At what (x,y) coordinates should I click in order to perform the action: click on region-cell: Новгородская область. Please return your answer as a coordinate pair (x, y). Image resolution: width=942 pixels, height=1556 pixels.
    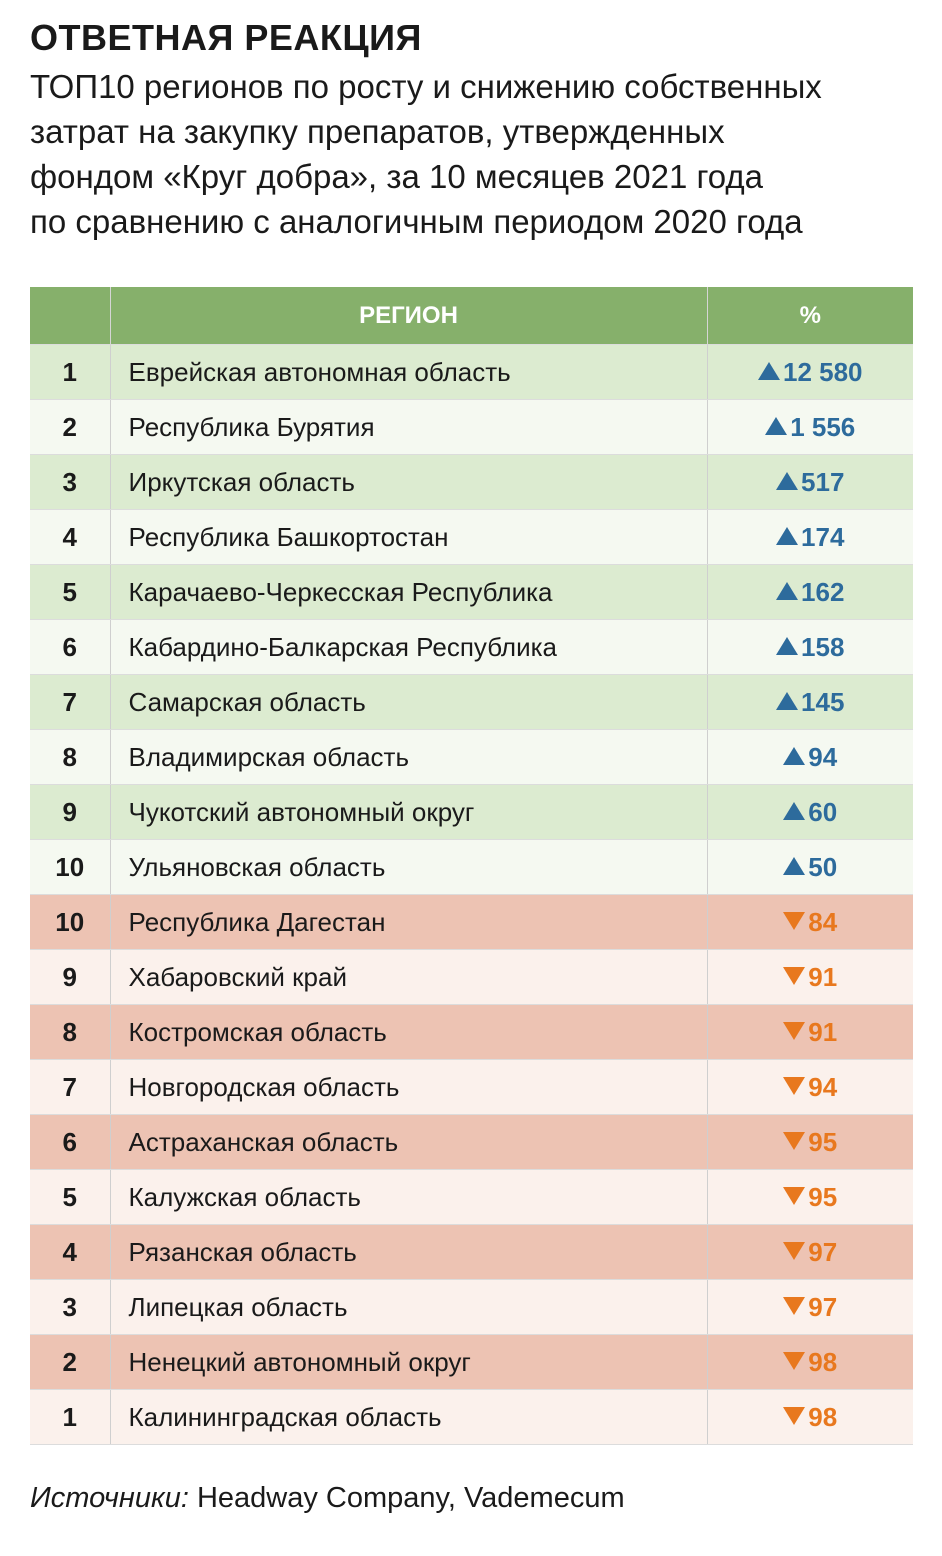
    Looking at the image, I should click on (409, 1087).